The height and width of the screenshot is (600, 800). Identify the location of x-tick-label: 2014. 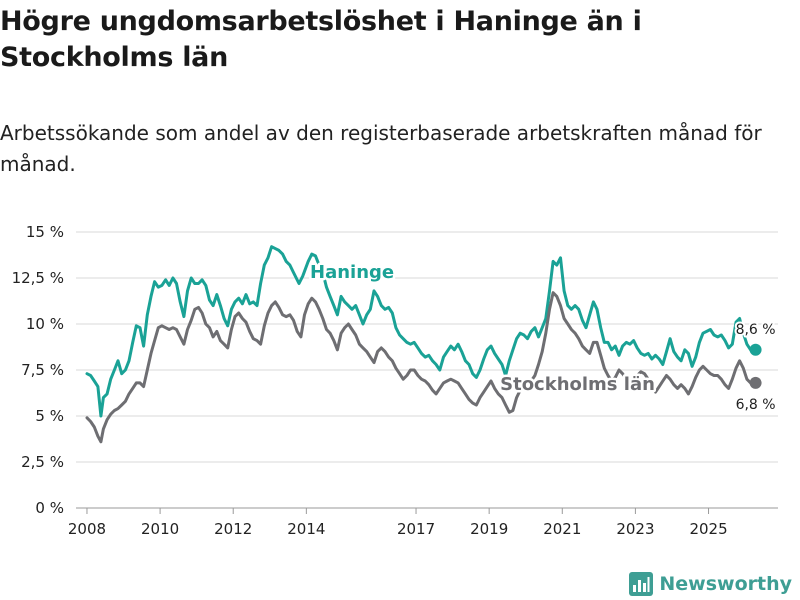
(306, 529).